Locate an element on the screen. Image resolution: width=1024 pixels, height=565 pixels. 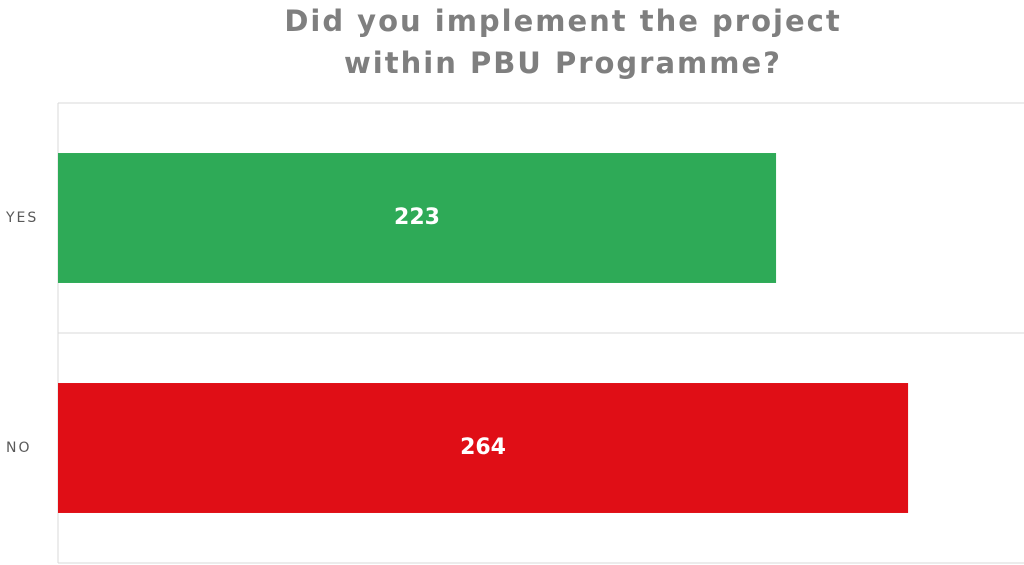
value-label: 264 is located at coordinates (483, 447).